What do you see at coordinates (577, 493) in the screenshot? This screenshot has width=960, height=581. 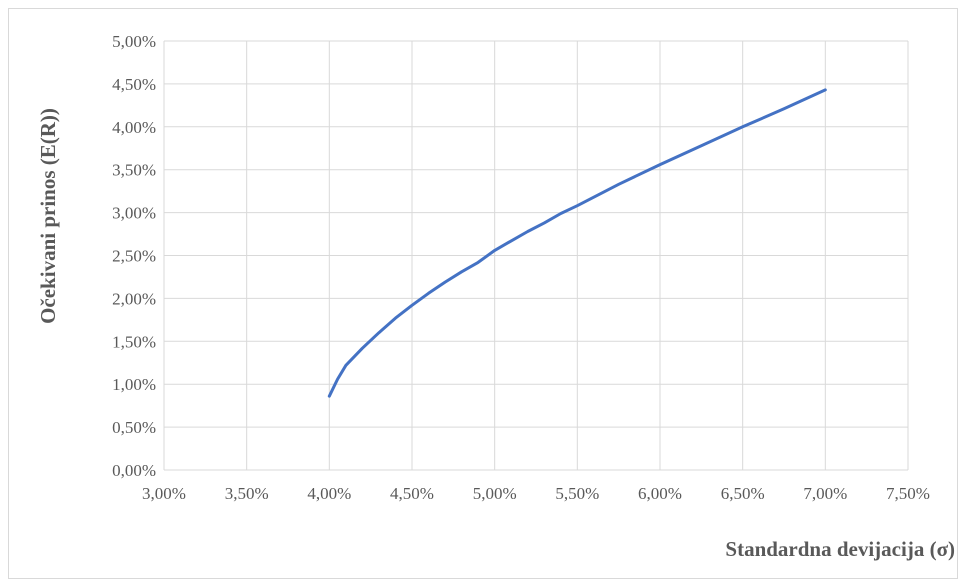 I see `x-tick-label: 5,50%` at bounding box center [577, 493].